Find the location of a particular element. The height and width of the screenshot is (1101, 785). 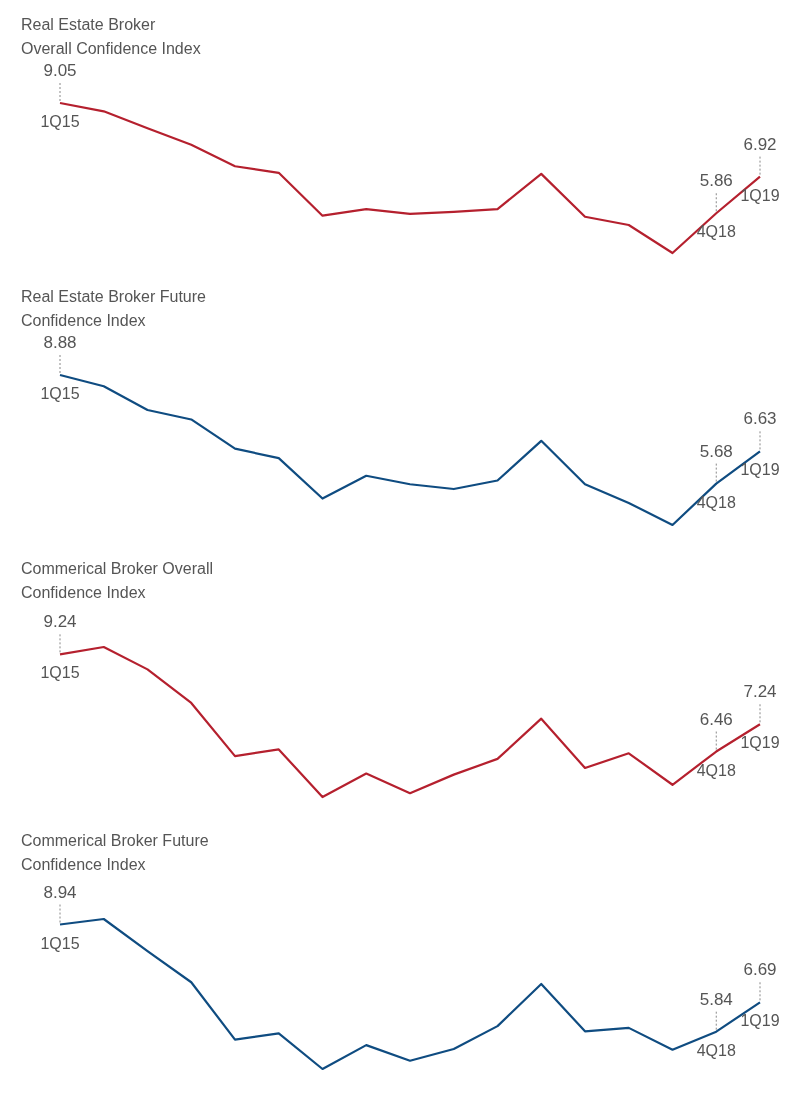

data-label: 6.63 is located at coordinates (760, 419).